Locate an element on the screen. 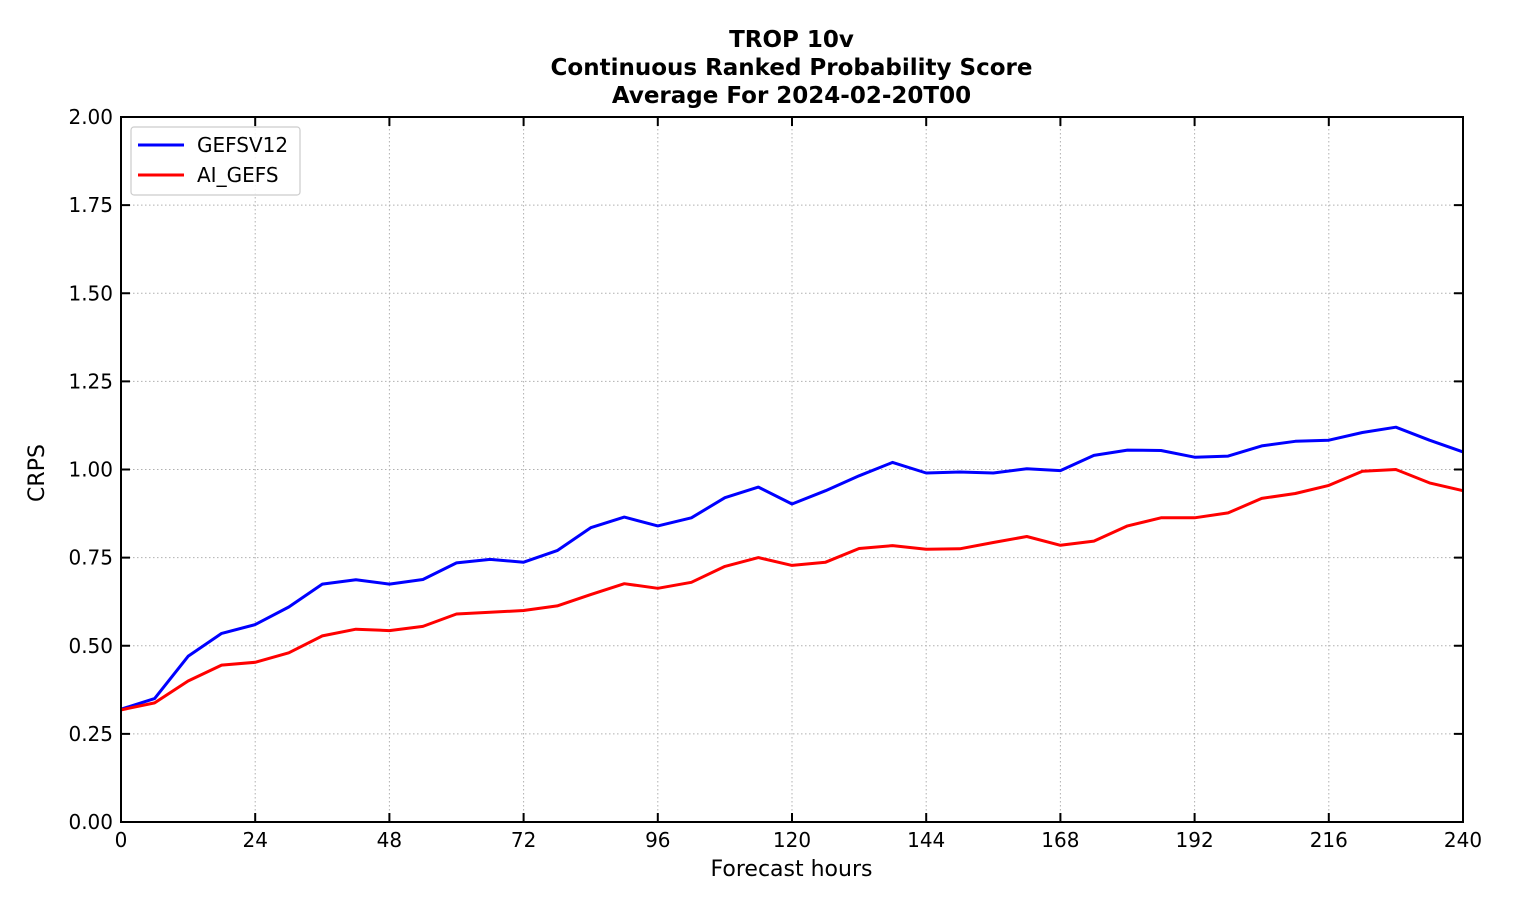  chart-subtitle-date: Average For 2024-02-20T00 is located at coordinates (791, 96).